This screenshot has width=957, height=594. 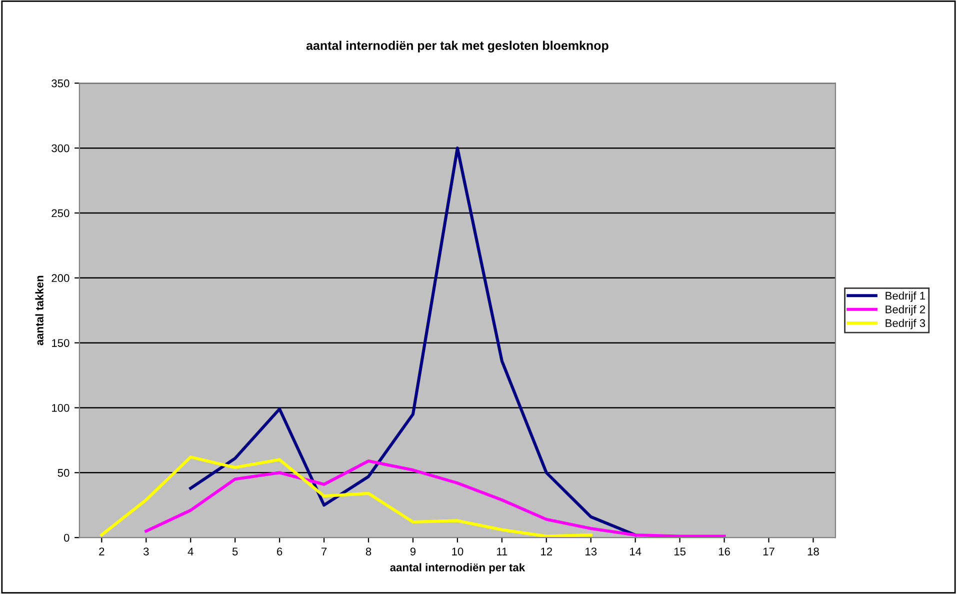 I want to click on x-tick-label: 16, so click(x=724, y=552).